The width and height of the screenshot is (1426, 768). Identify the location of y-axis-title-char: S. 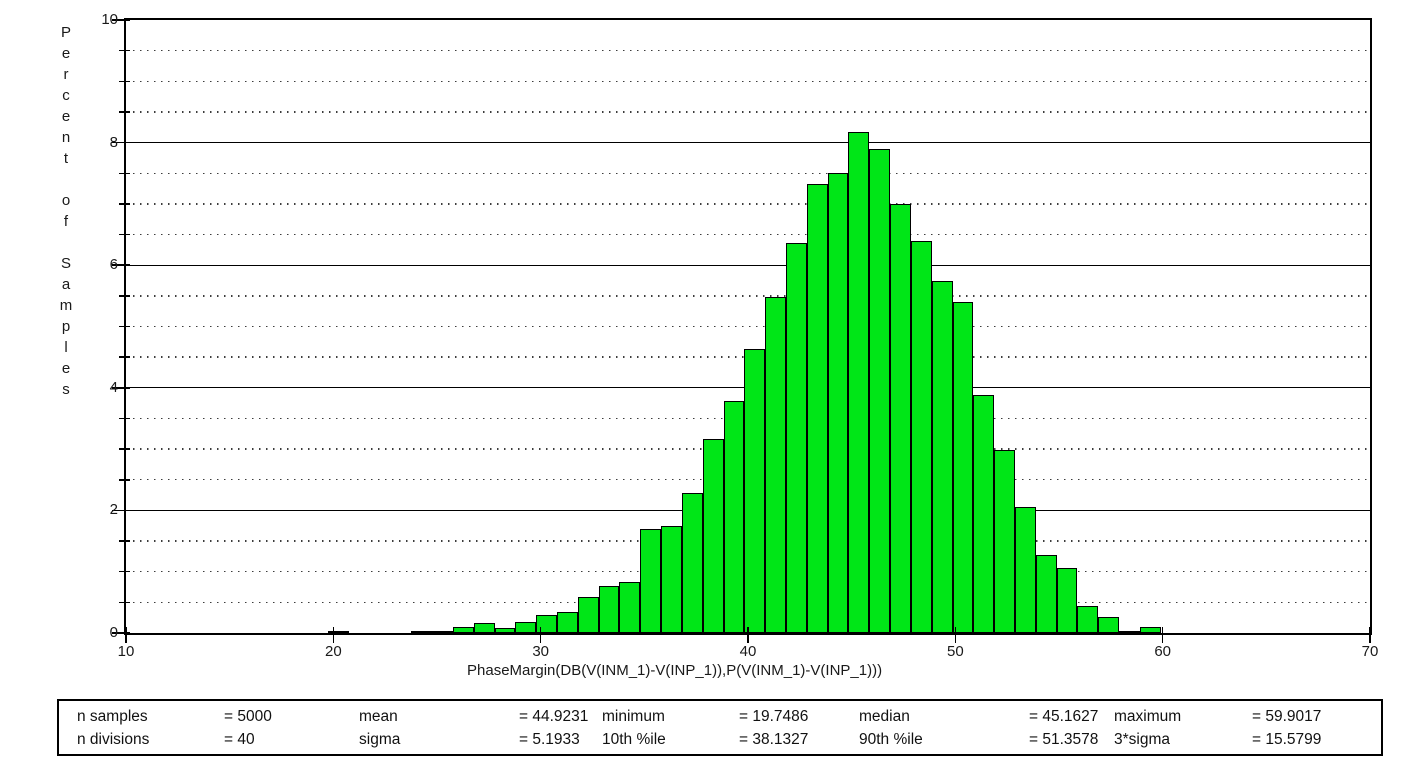
(65, 263).